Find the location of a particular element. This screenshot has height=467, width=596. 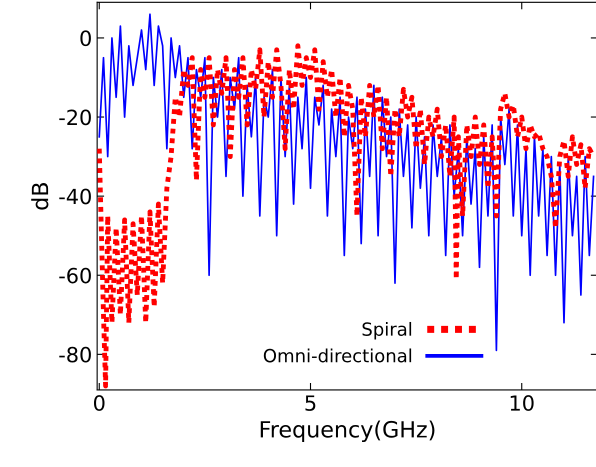

x-tick-label: 5 is located at coordinates (310, 403).